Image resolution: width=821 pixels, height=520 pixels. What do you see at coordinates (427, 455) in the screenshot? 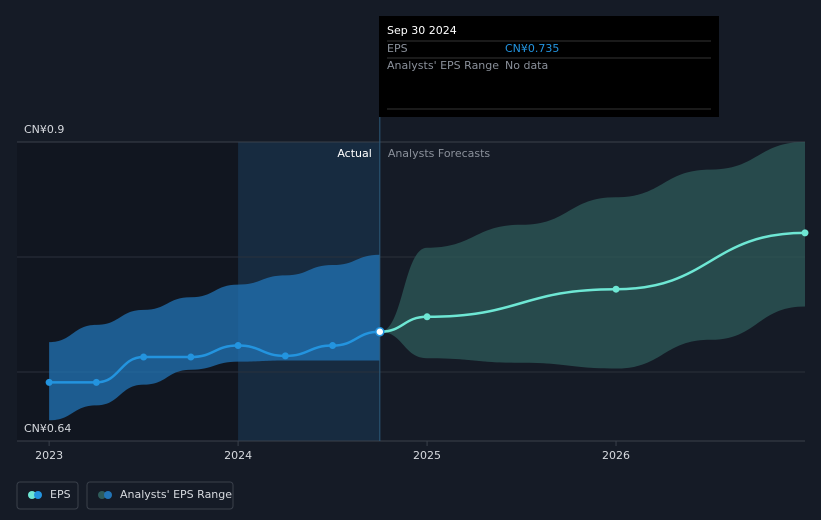
I see `x-tick-label: 2025` at bounding box center [427, 455].